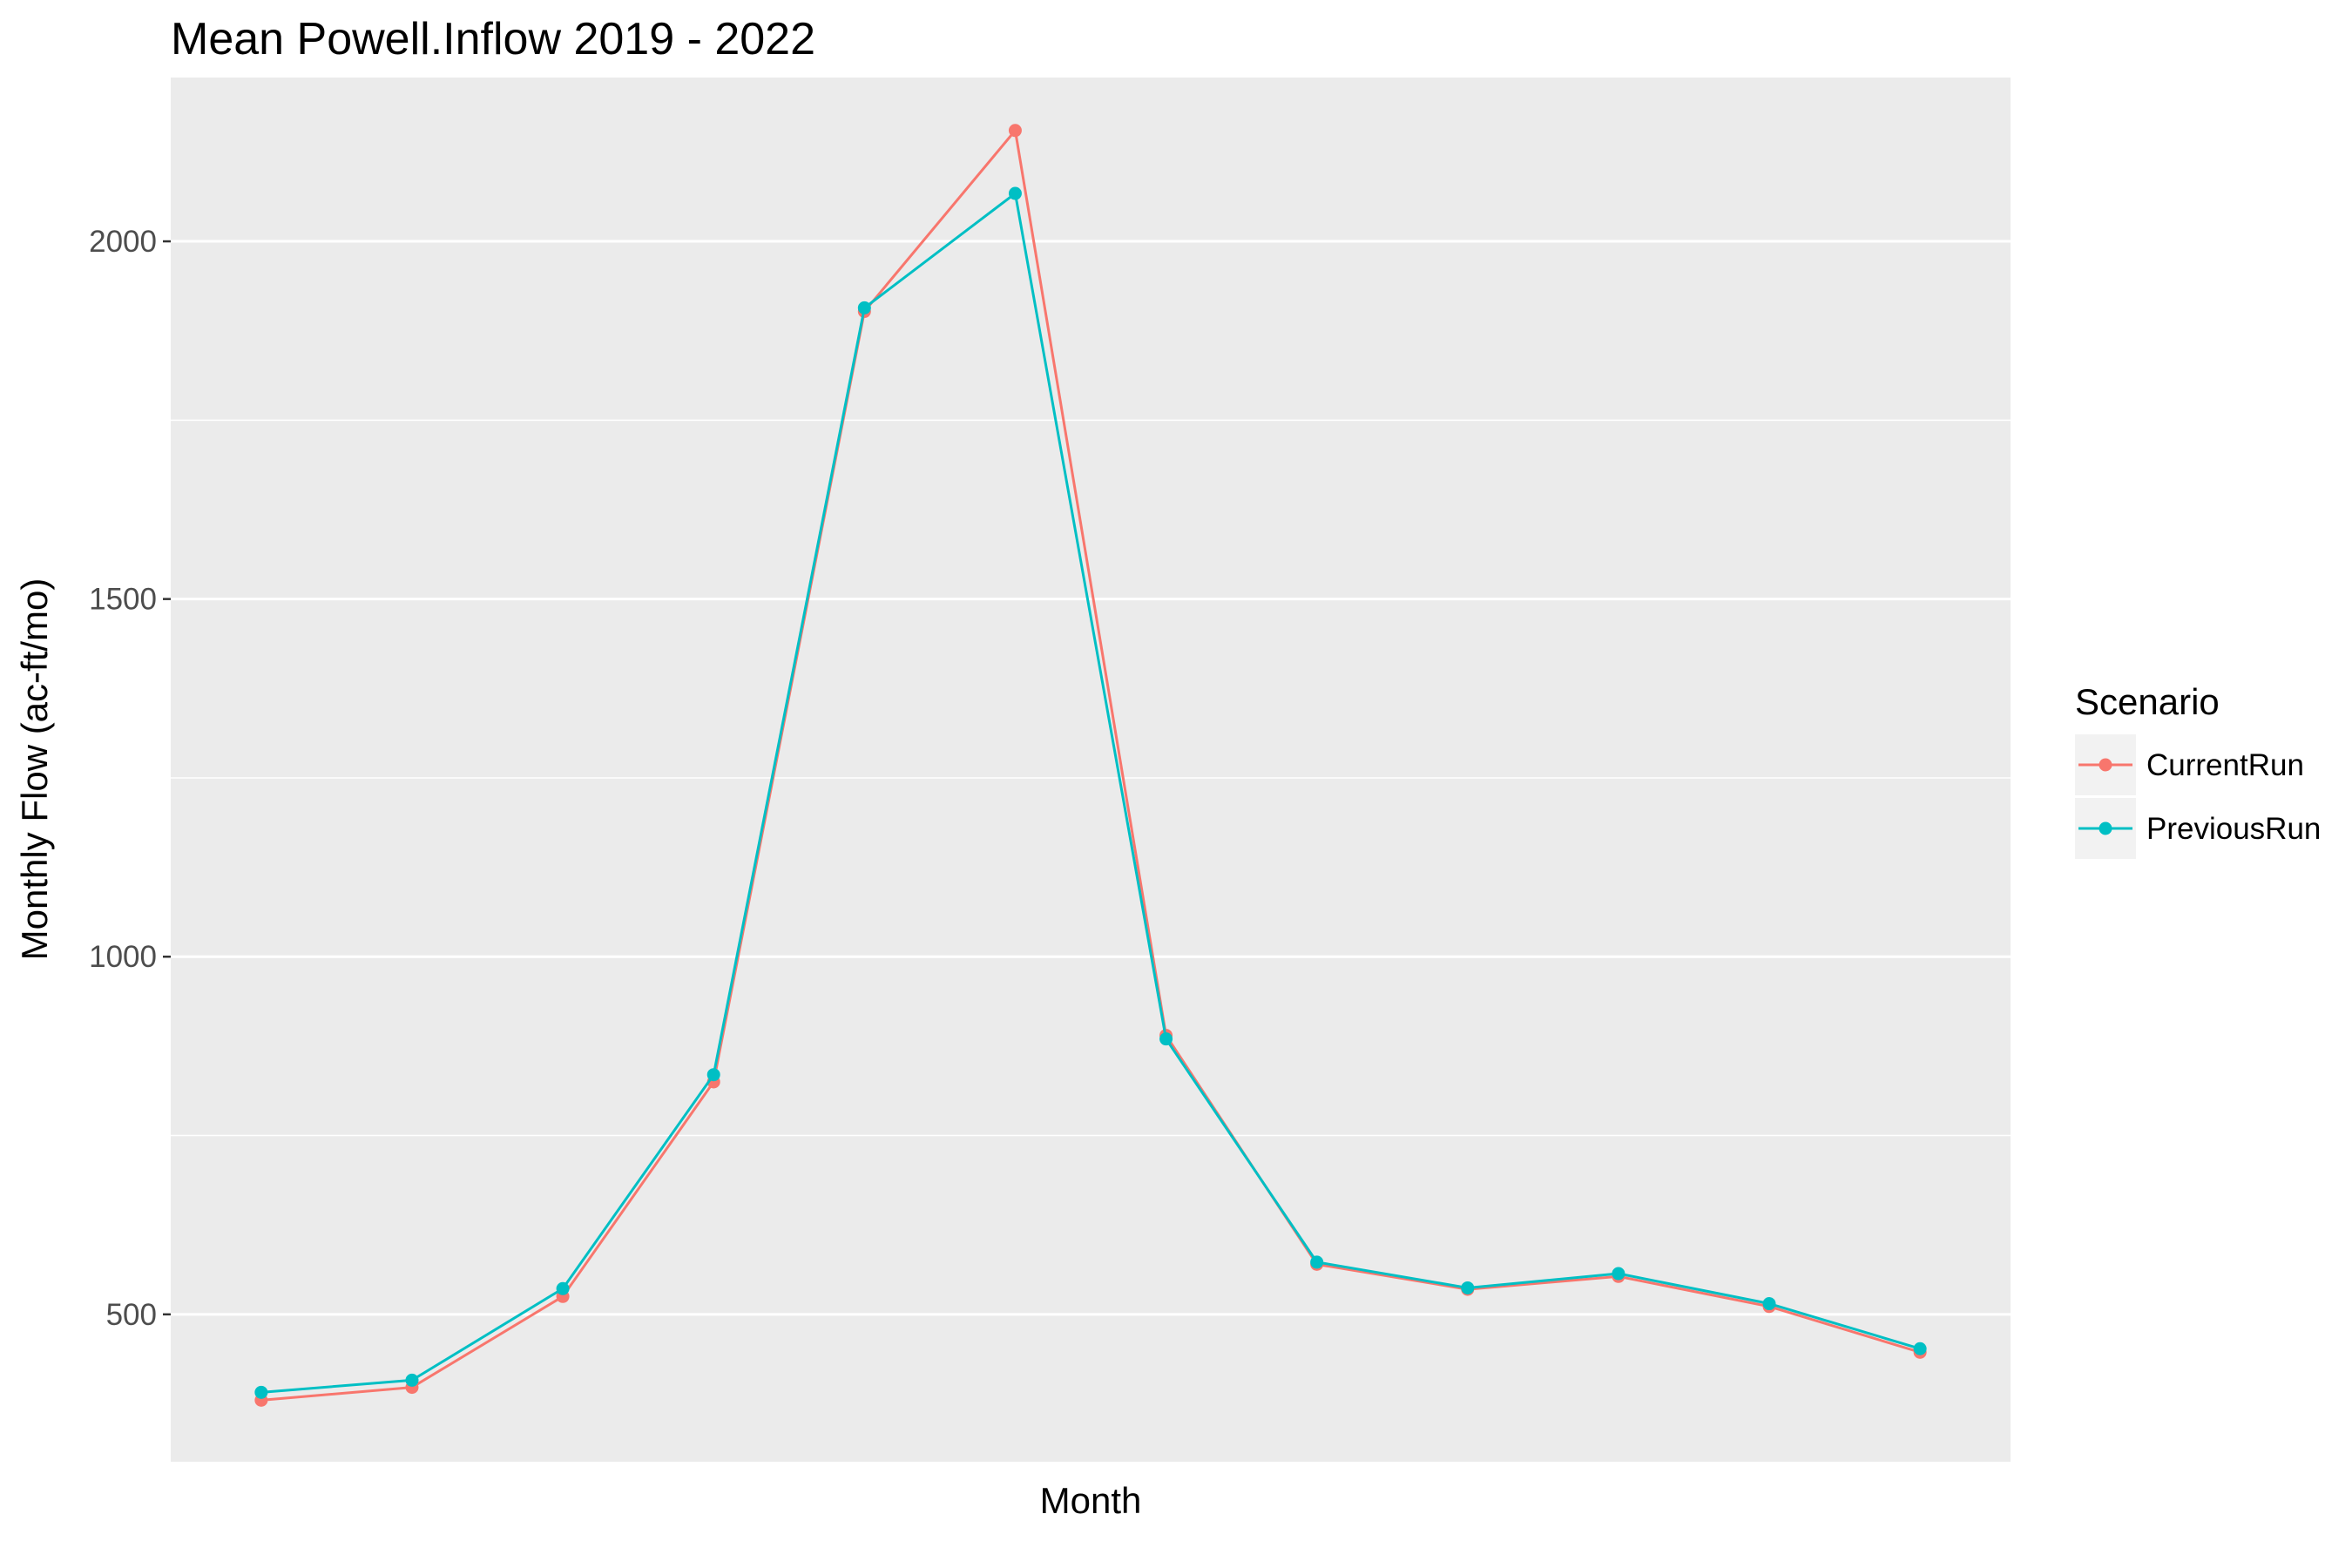  What do you see at coordinates (123, 957) in the screenshot?
I see `y-tick-label: 1000` at bounding box center [123, 957].